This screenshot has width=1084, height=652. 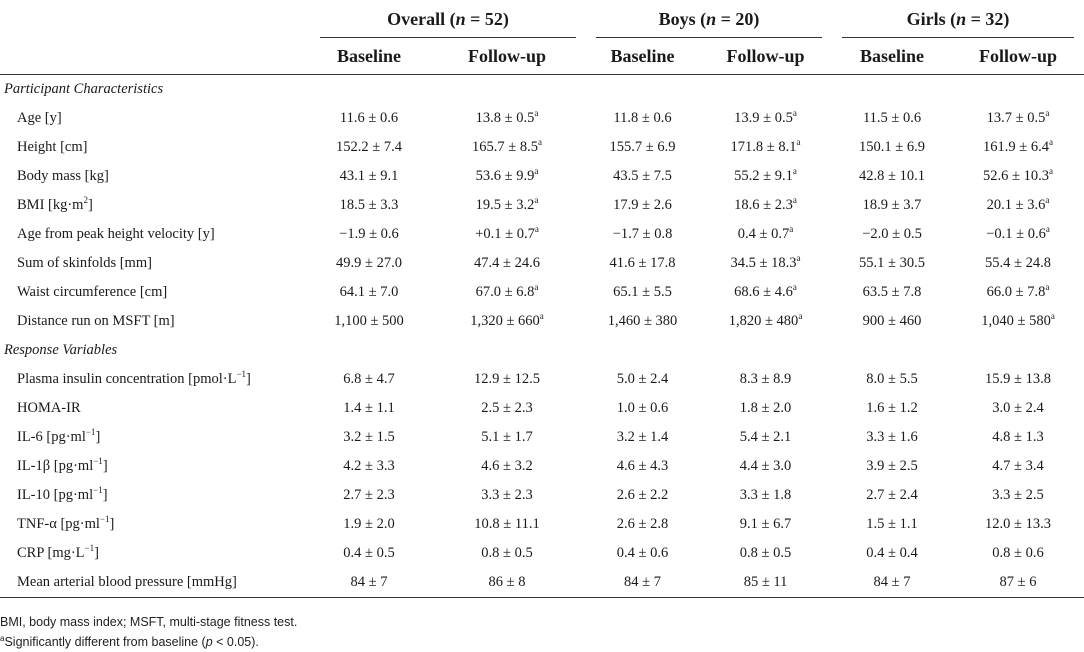 What do you see at coordinates (892, 56) in the screenshot?
I see `subheader-girls-baseline: Baseline` at bounding box center [892, 56].